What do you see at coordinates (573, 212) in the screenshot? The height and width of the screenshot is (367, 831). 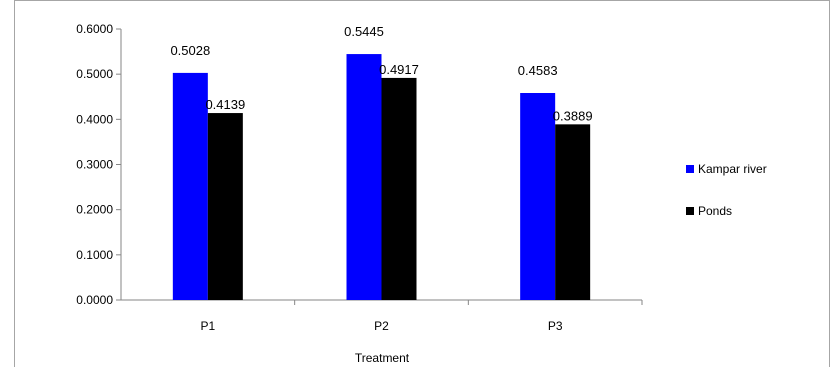 I see `bar-ponds-p3` at bounding box center [573, 212].